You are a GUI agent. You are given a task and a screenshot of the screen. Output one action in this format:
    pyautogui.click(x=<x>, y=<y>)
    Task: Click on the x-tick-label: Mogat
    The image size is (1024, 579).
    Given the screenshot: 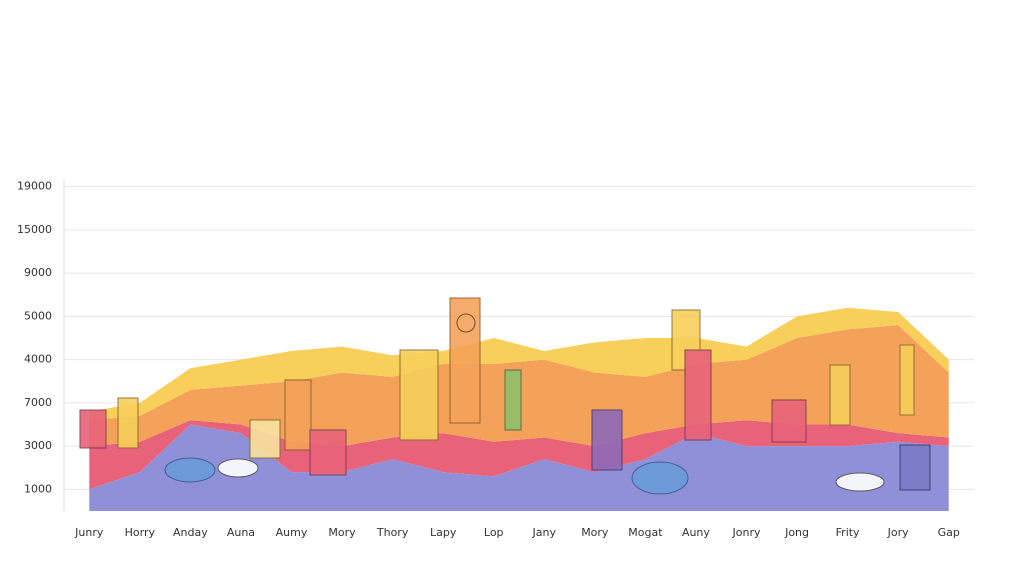 What is the action you would take?
    pyautogui.click(x=645, y=532)
    